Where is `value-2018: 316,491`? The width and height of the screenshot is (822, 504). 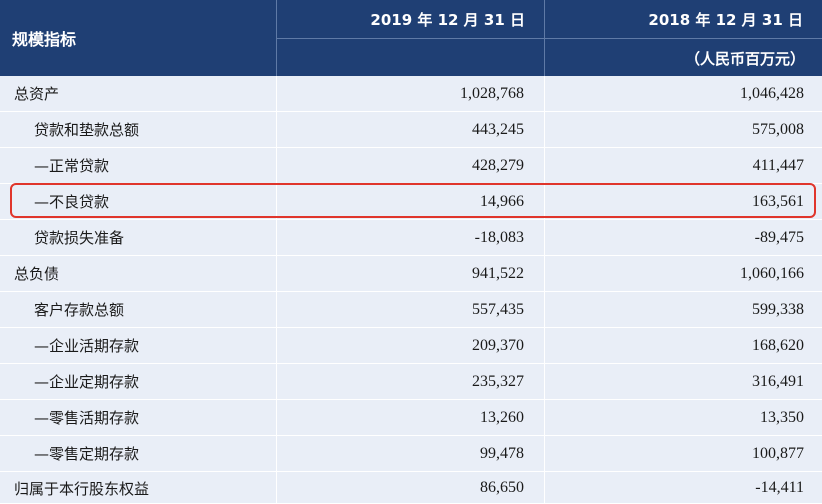 value-2018: 316,491 is located at coordinates (683, 381).